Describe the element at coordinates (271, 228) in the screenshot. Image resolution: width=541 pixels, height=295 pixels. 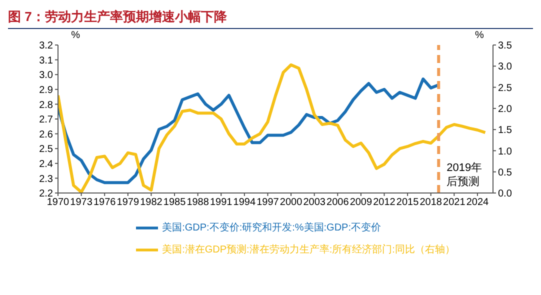
I see `legend-label: 美国:GDP:不变价:研究和开发:%美国:GDP:不变价` at that location.